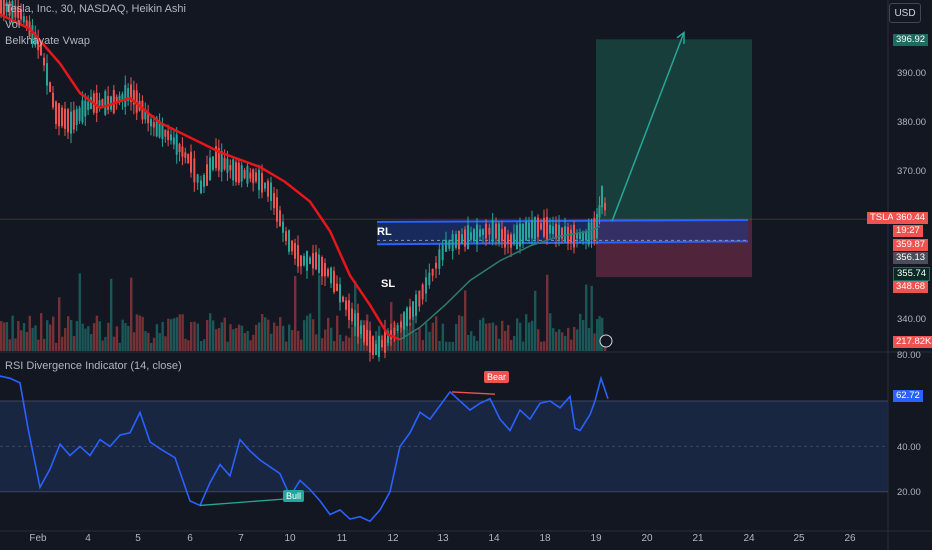  Describe the element at coordinates (241, 538) in the screenshot. I see `date-label: 7` at that location.